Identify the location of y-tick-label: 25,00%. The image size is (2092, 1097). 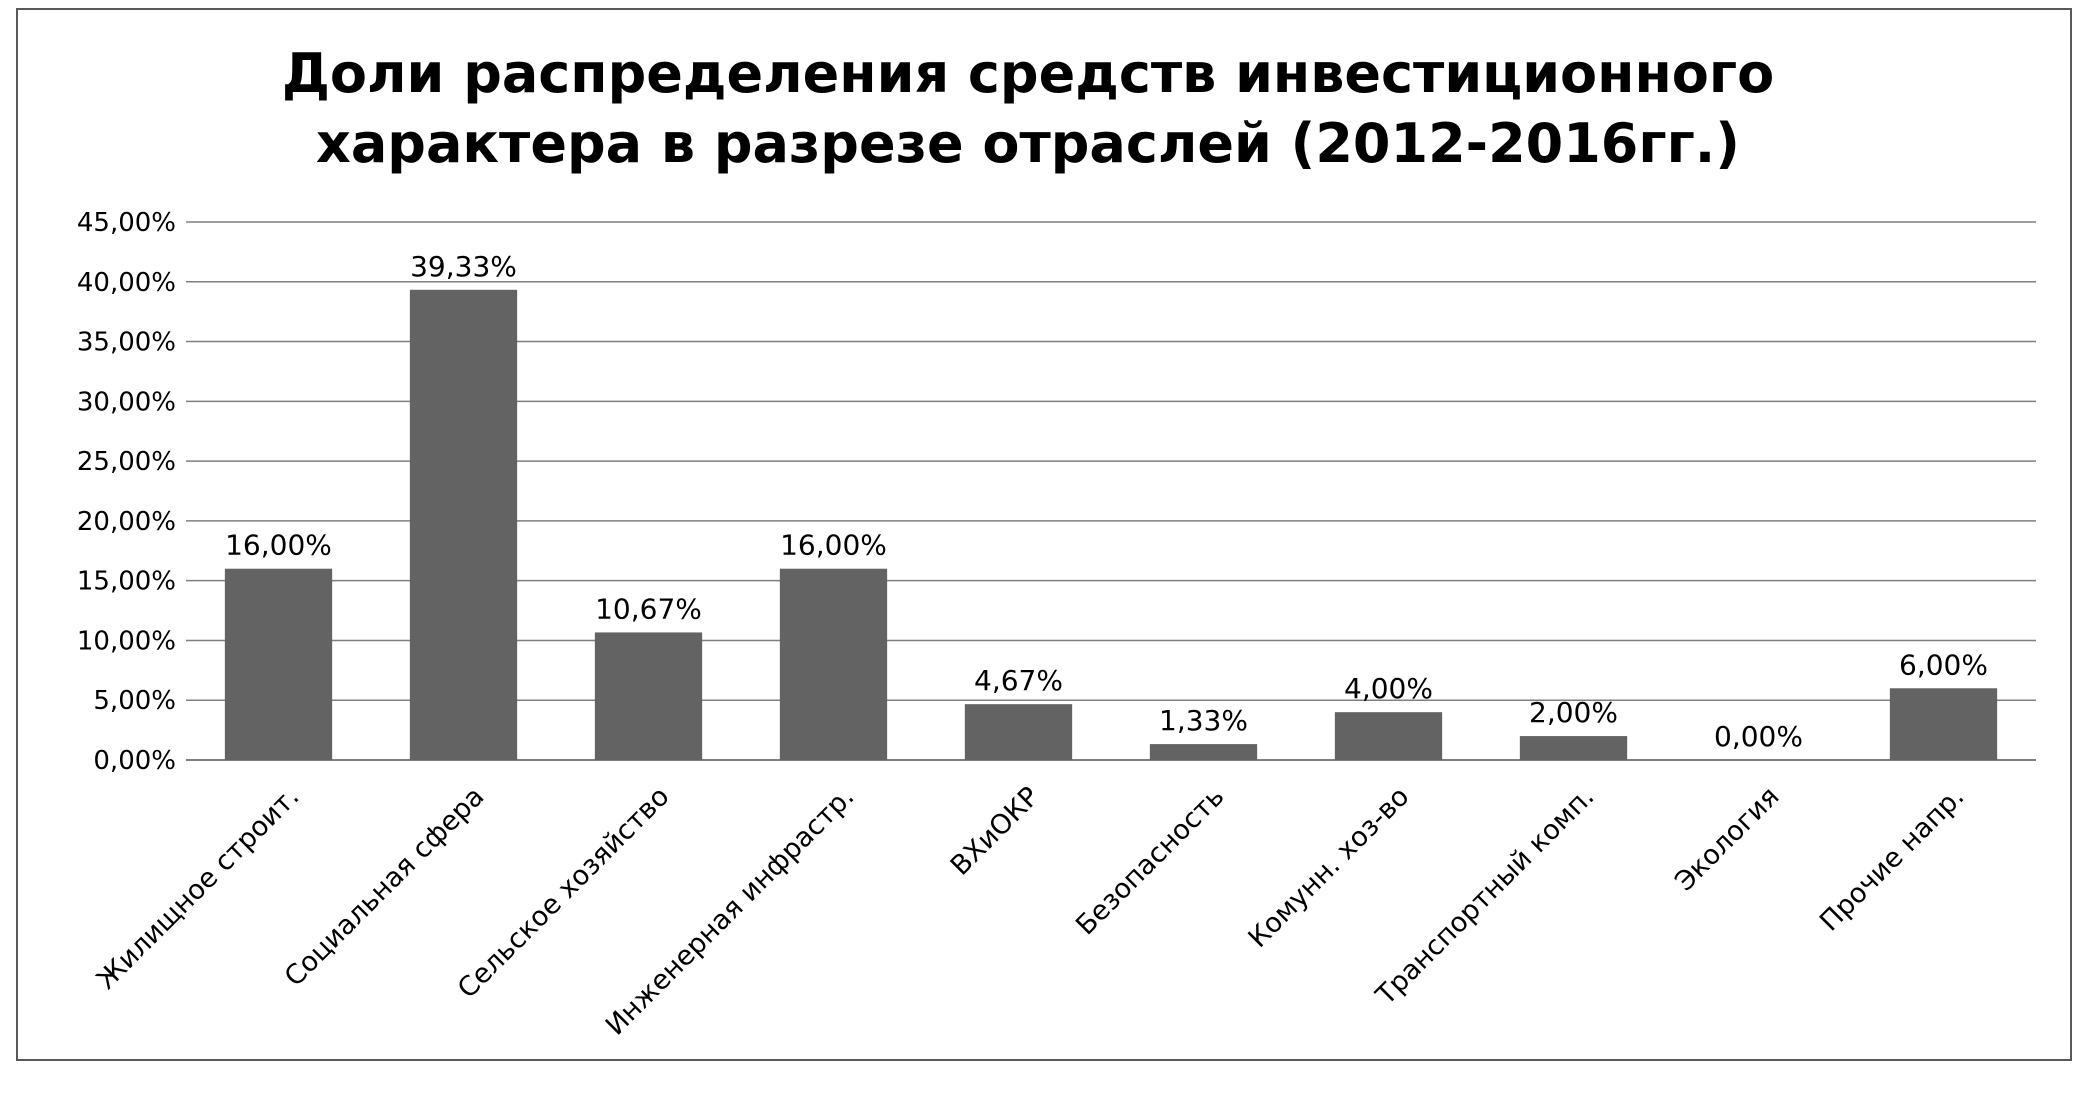
(126, 462).